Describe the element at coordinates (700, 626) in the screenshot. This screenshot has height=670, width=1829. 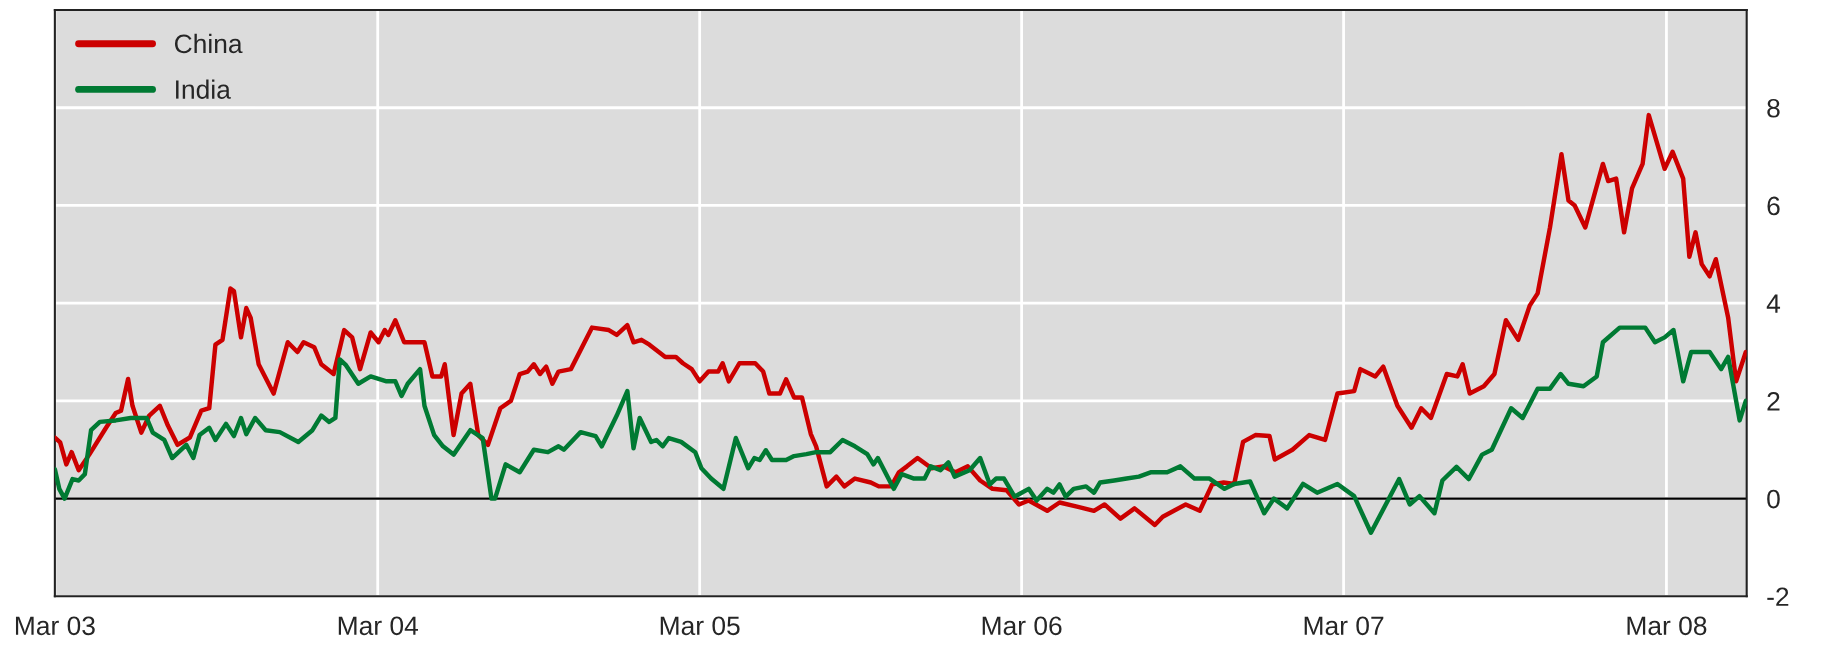
I see `x-tick-label: Mar 05` at that location.